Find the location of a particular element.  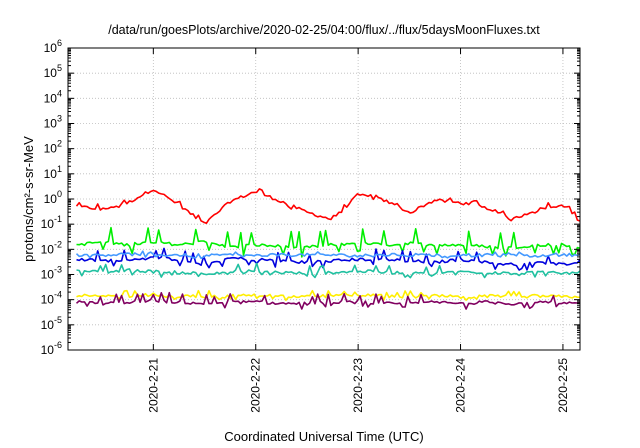

y-axis-label: protons/cm²-s-sr-MeV is located at coordinates (28, 199).